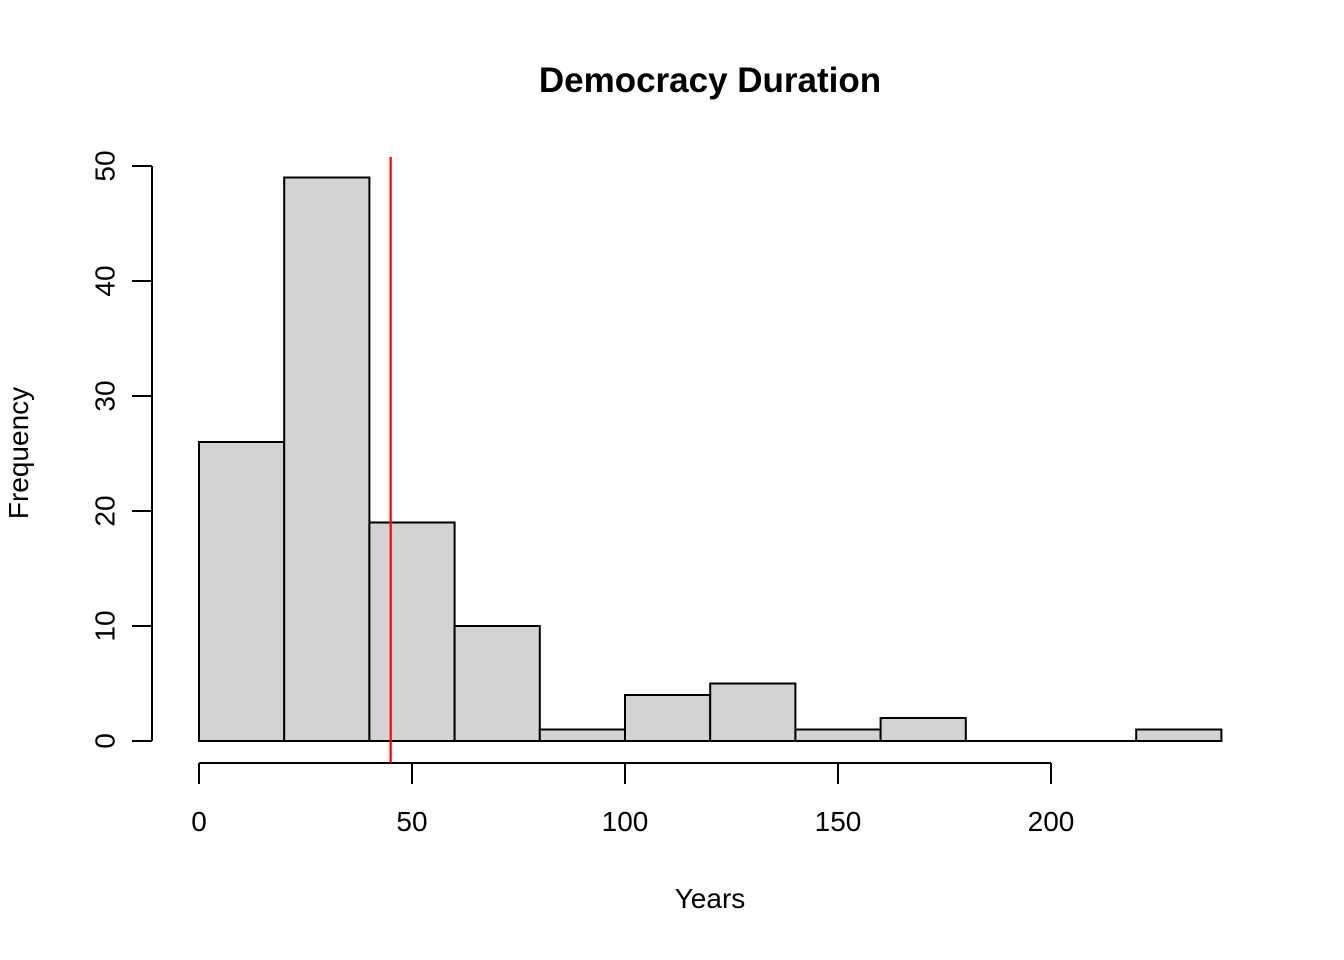 This screenshot has height=960, width=1344. I want to click on y-tick-label: 40, so click(105, 280).